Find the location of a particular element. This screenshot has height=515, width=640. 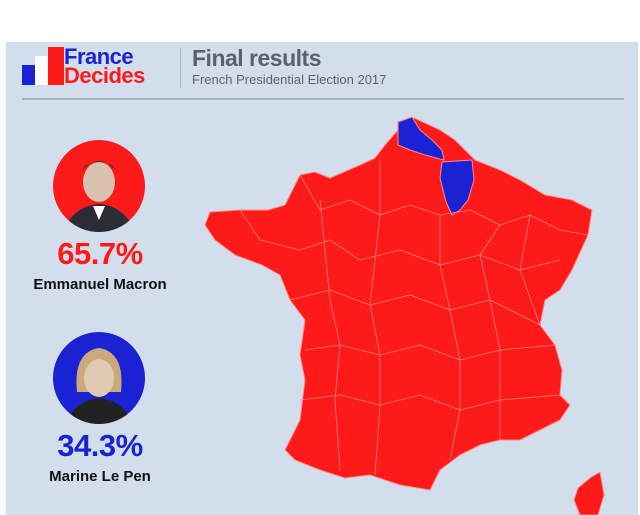

corsica is located at coordinates (589, 493).